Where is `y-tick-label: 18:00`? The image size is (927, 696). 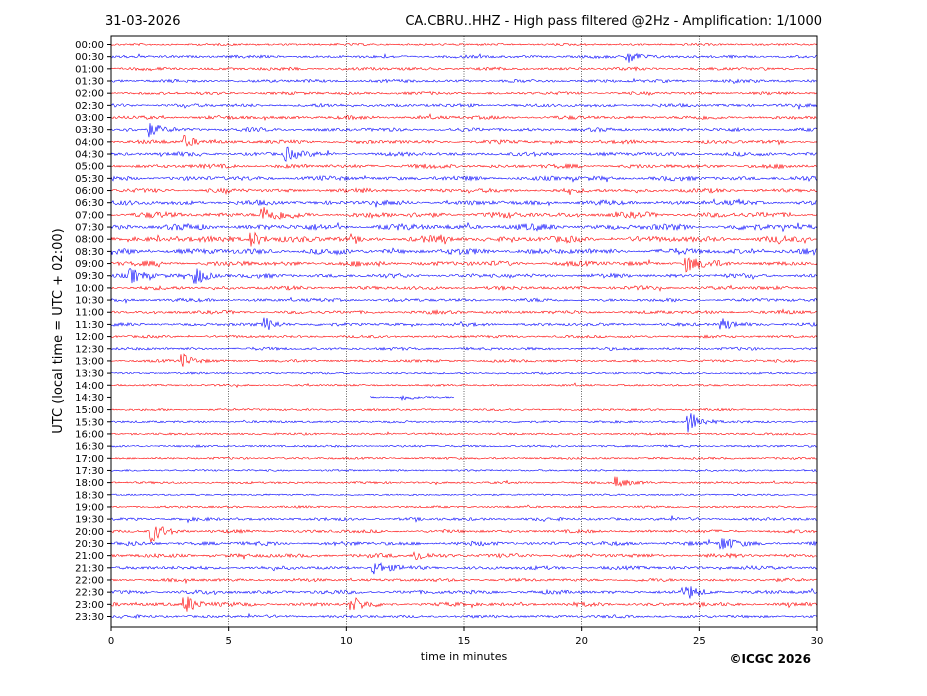 y-tick-label: 18:00 is located at coordinates (89, 483).